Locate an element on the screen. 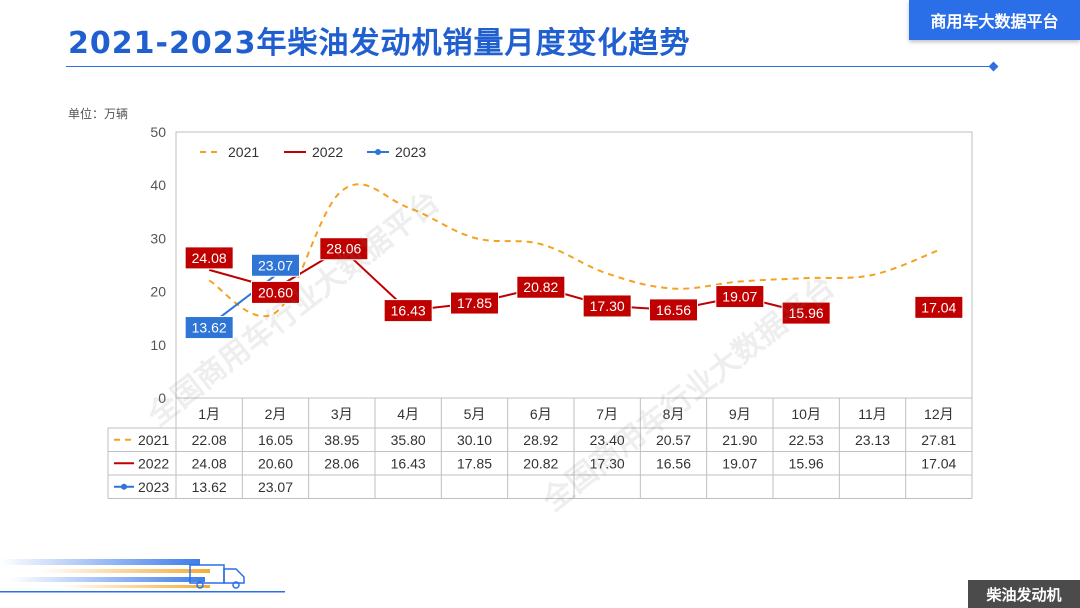  table-cell: 16.56 is located at coordinates (673, 463).